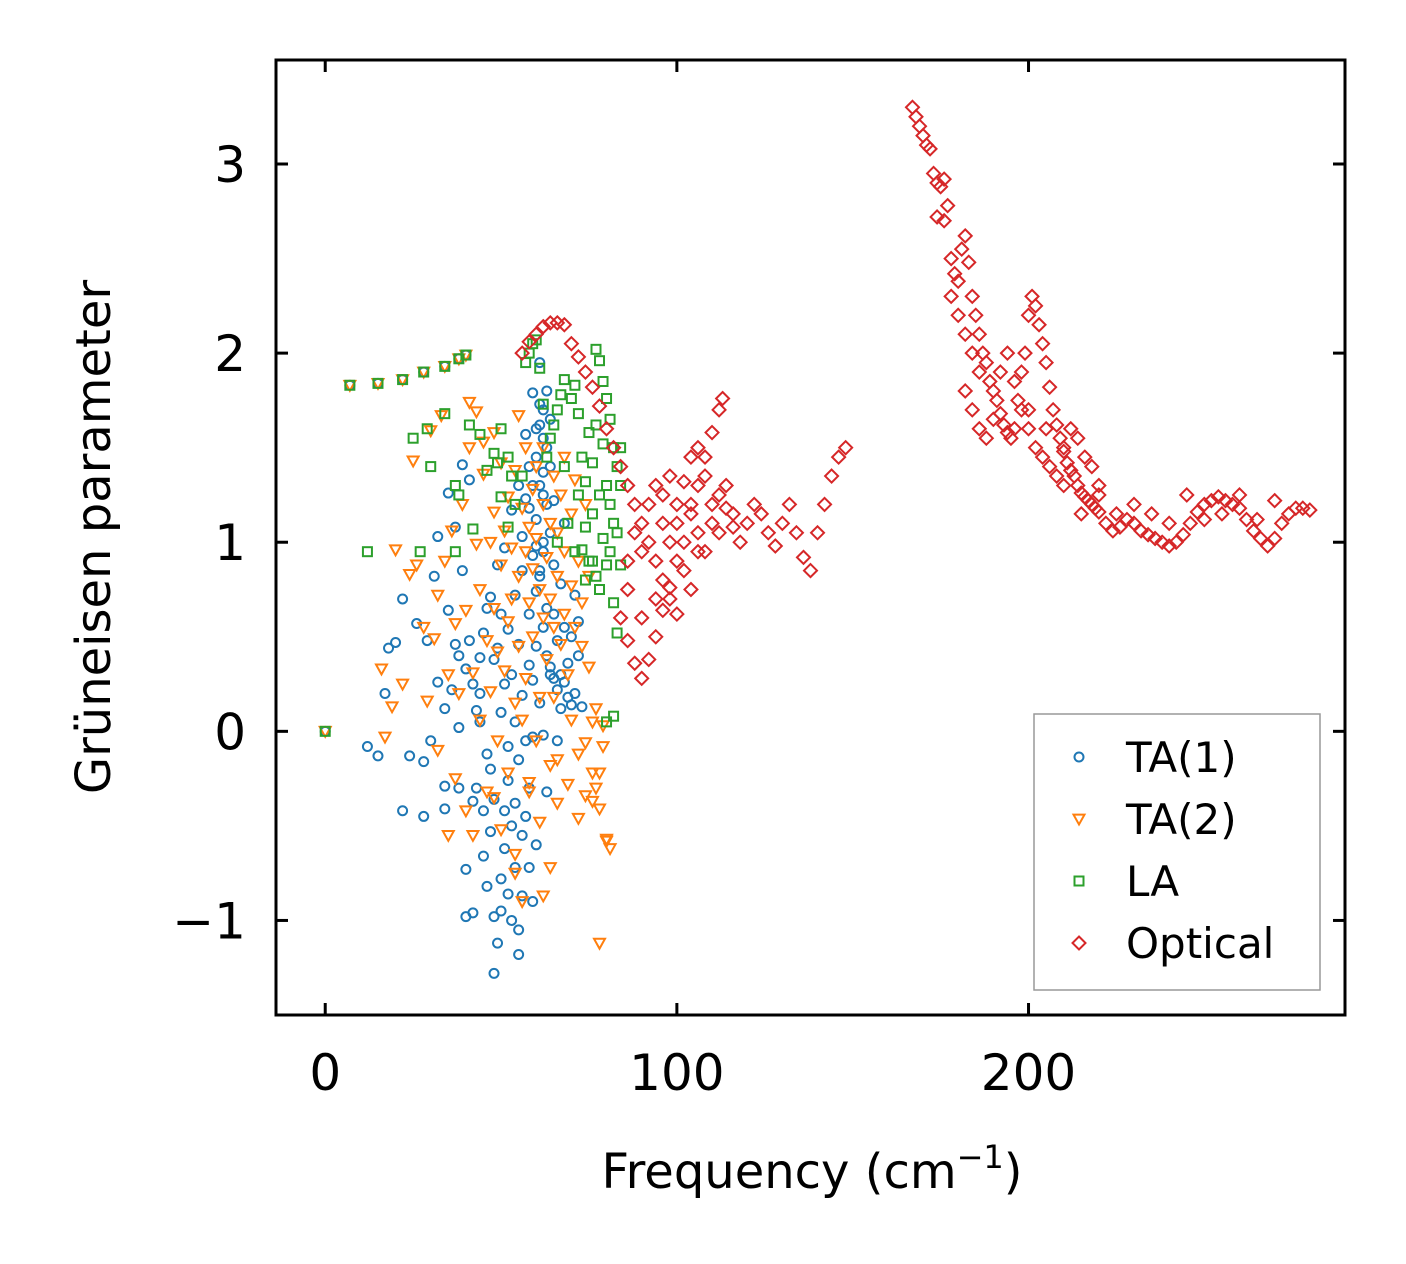  I want to click on y-axis-title: Grüneisen parameter, so click(94, 537).